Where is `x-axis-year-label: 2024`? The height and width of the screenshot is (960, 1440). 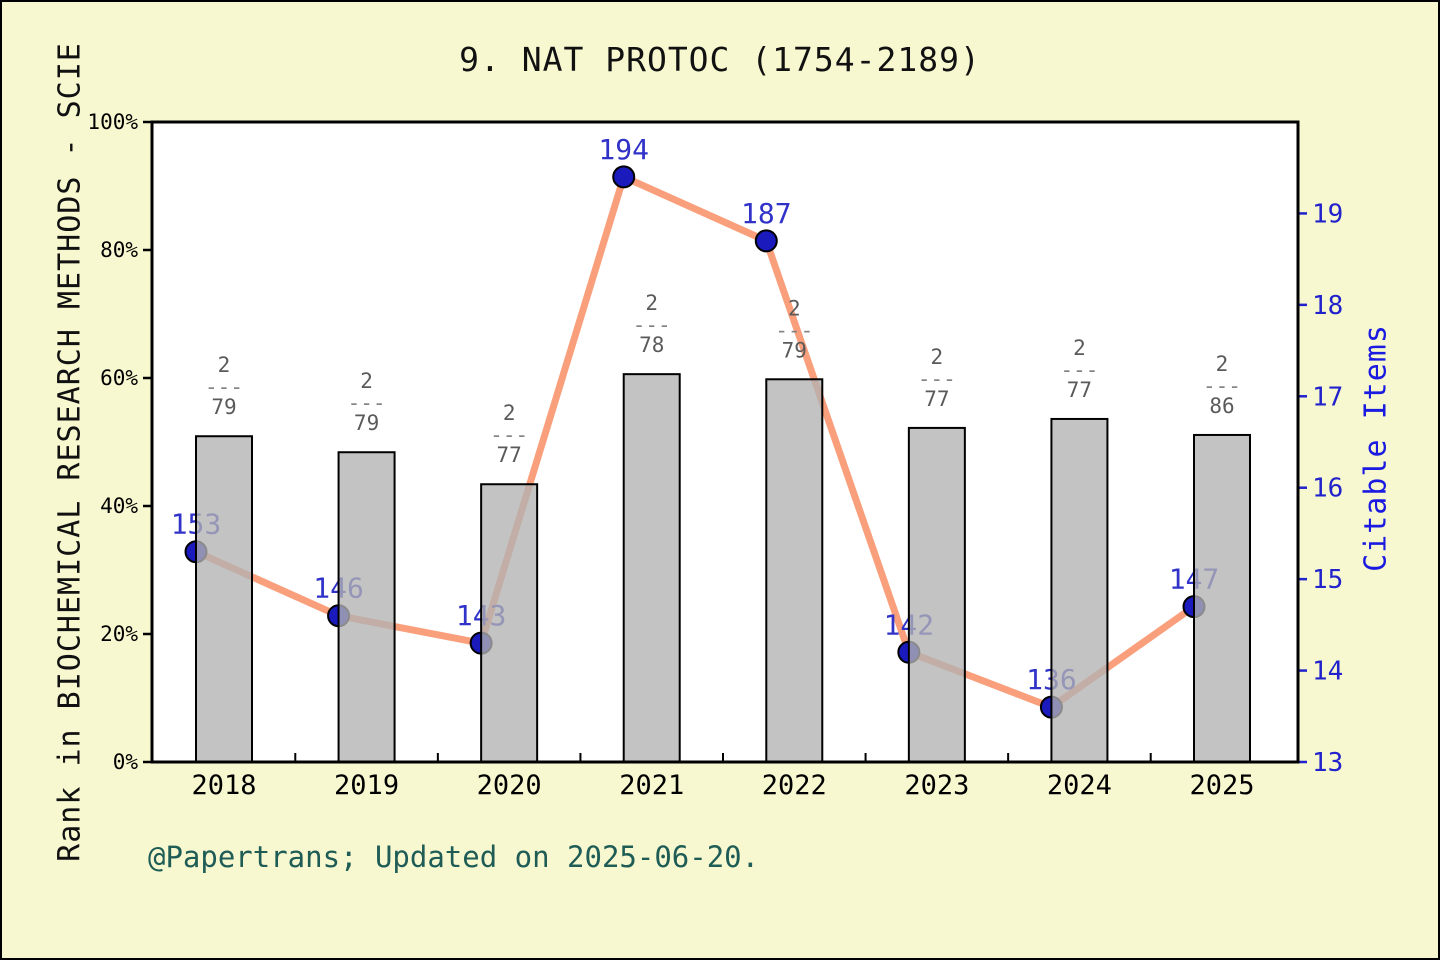
x-axis-year-label: 2024 is located at coordinates (1079, 785).